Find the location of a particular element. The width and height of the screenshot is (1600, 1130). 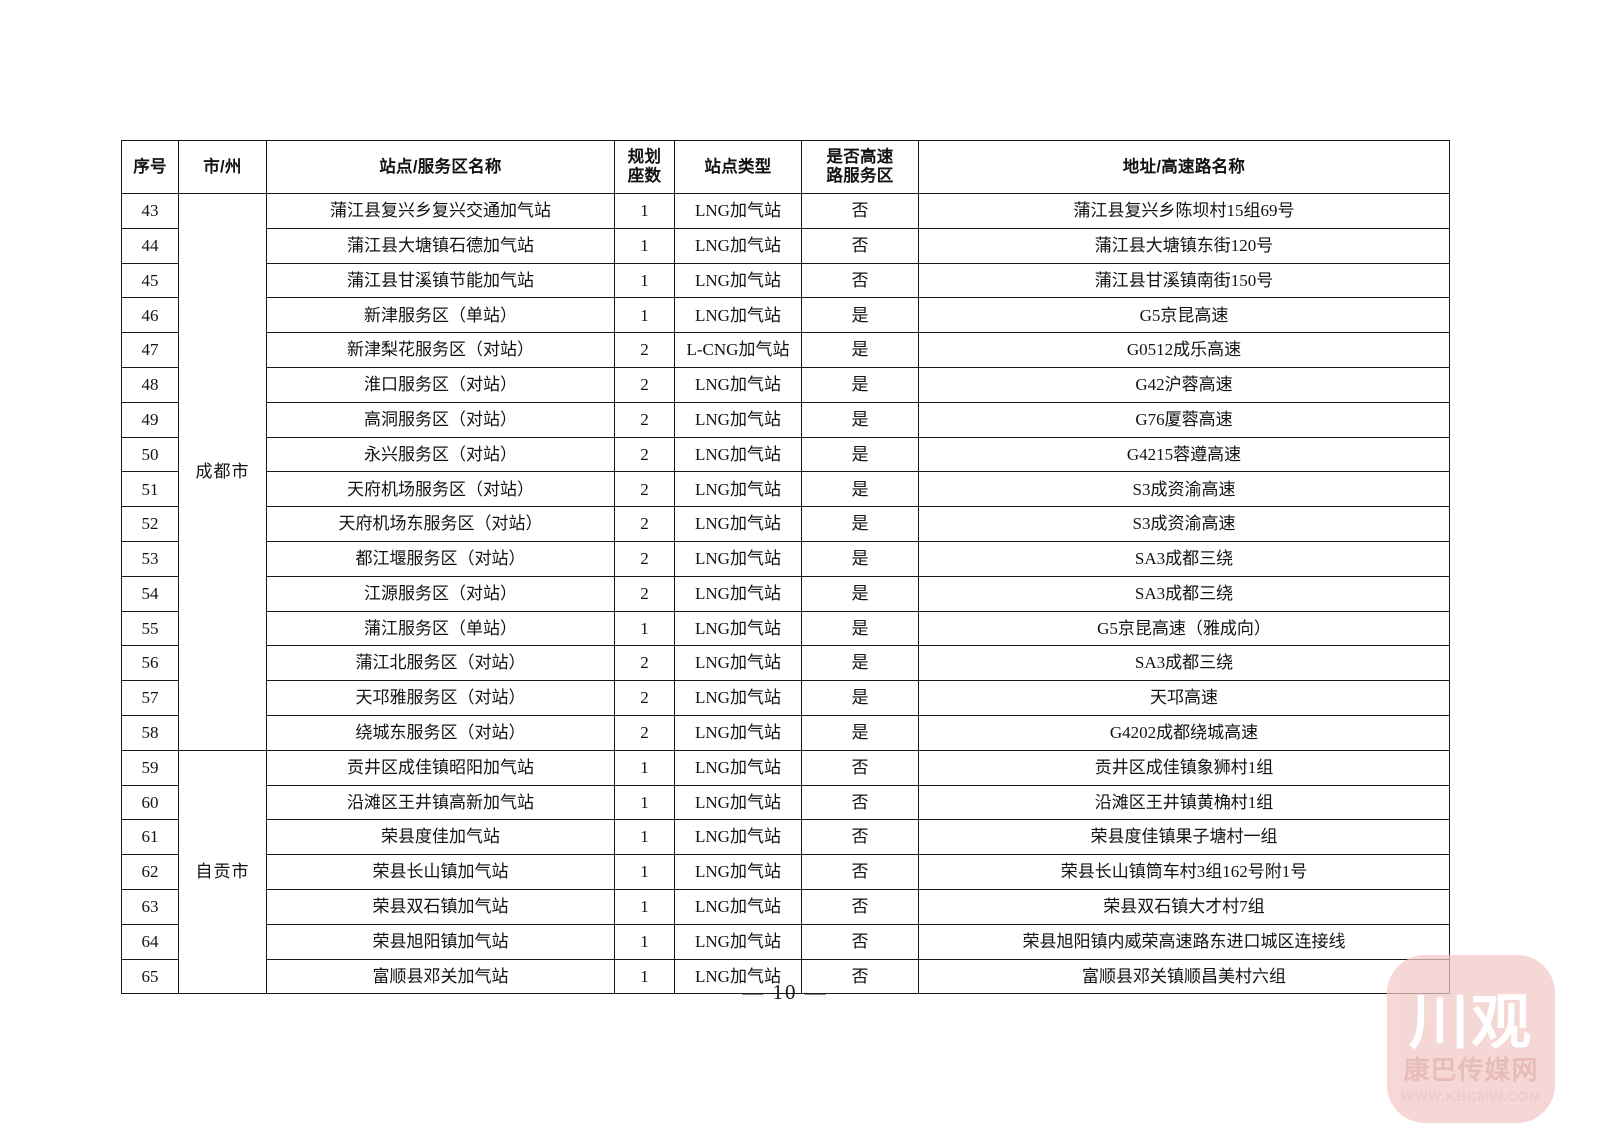

table-row: 63 荣县双石镇加气站 1 LNG加气站否荣县双石镇大才村7组 is located at coordinates (785, 906).